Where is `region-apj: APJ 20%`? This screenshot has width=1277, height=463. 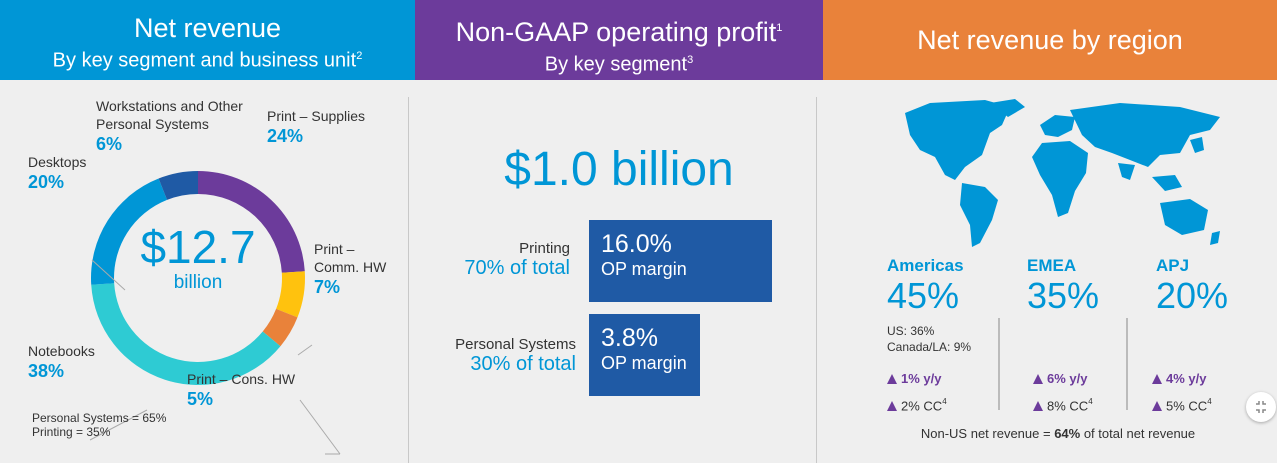 region-apj: APJ 20% is located at coordinates (1192, 286).